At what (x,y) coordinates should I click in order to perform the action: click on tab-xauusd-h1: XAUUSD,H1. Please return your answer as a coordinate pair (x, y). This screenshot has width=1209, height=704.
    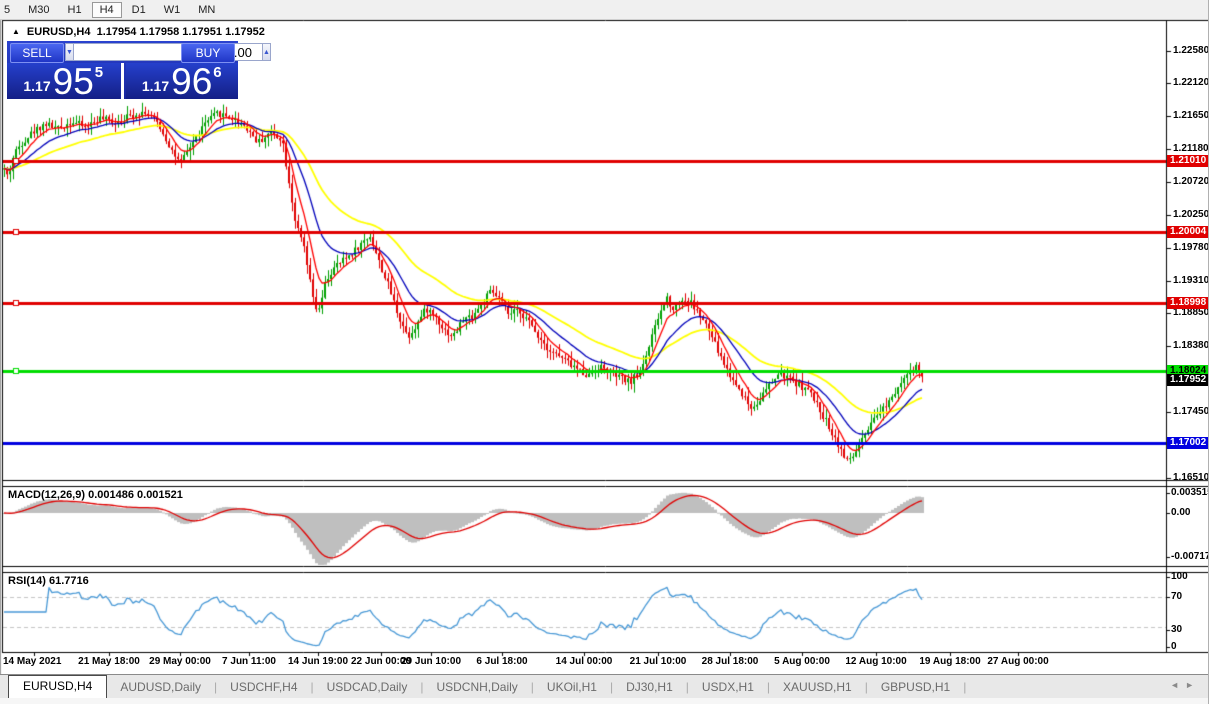
    Looking at the image, I should click on (817, 686).